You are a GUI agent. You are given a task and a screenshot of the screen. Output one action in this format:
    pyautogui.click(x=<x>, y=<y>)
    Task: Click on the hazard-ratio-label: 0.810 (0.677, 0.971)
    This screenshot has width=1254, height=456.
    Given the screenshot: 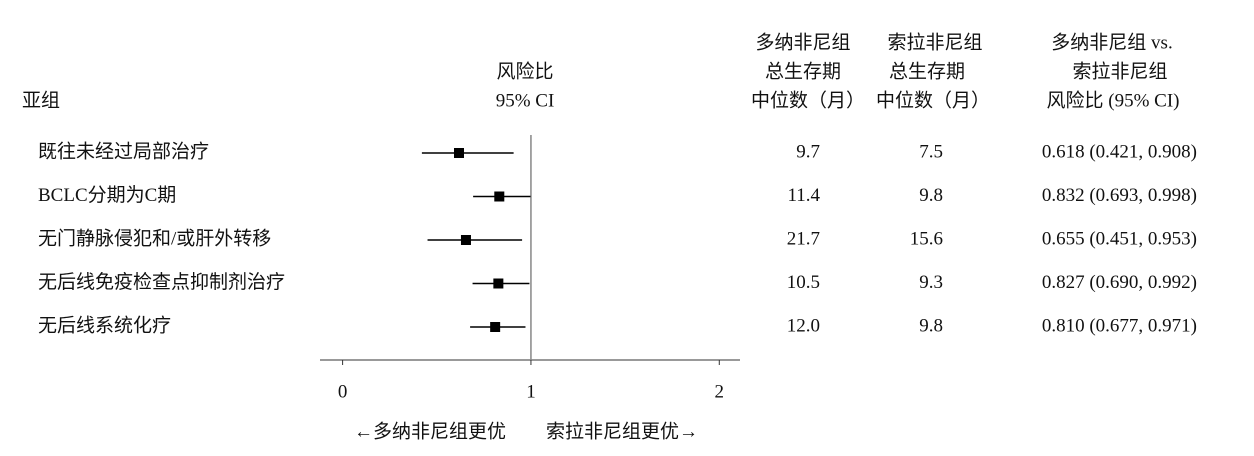 What is the action you would take?
    pyautogui.click(x=1119, y=325)
    